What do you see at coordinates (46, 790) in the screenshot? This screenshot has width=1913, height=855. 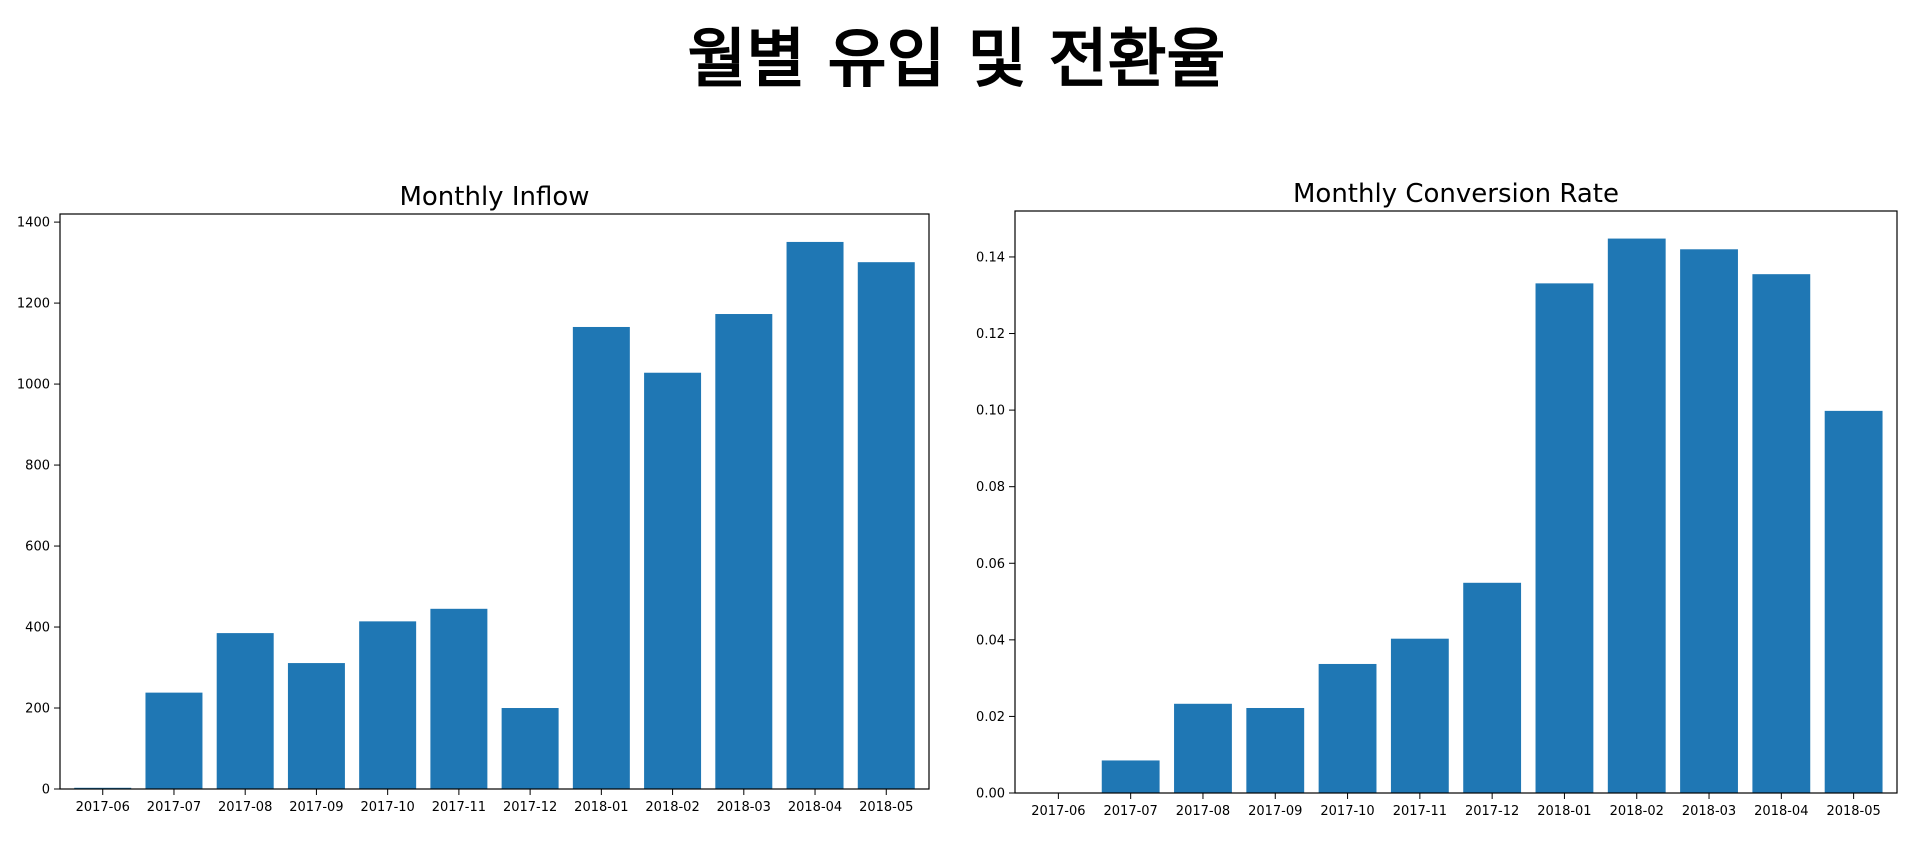 I see `y-tick-label: 0` at bounding box center [46, 790].